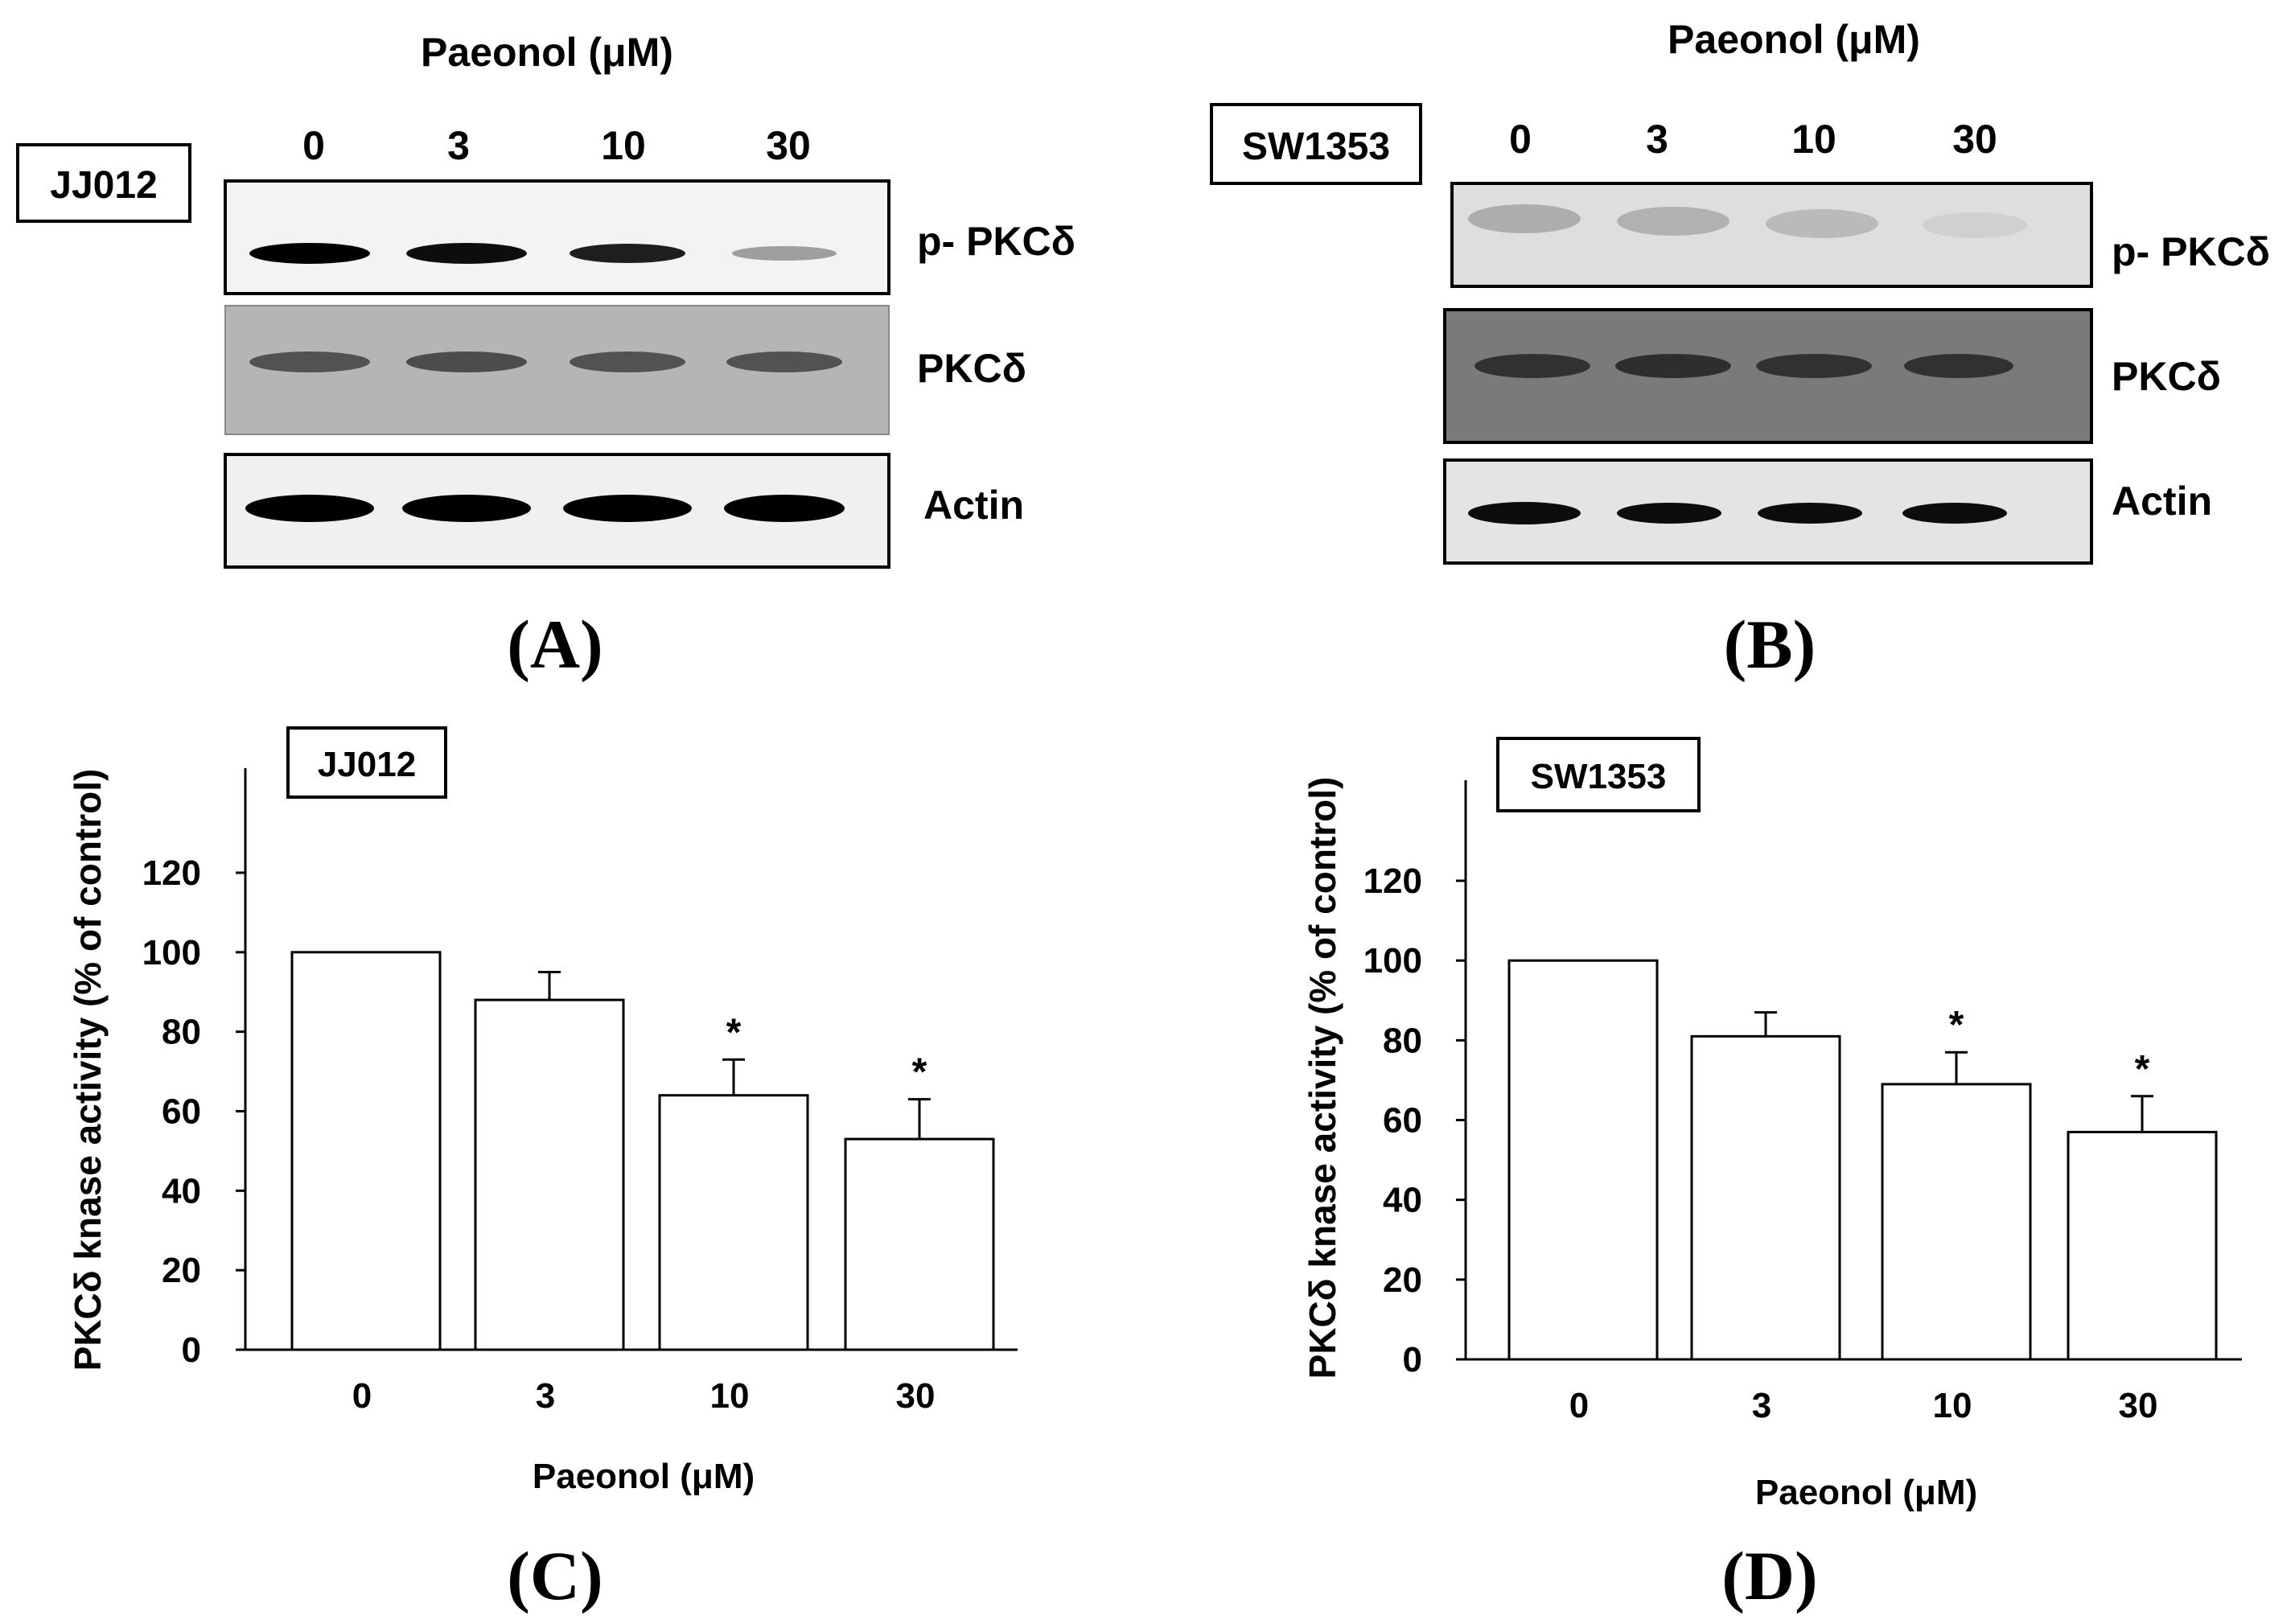 The image size is (2295, 1624). Describe the element at coordinates (971, 369) in the screenshot. I see `panel-a-blot-pkcd-label: PKCδ` at that location.